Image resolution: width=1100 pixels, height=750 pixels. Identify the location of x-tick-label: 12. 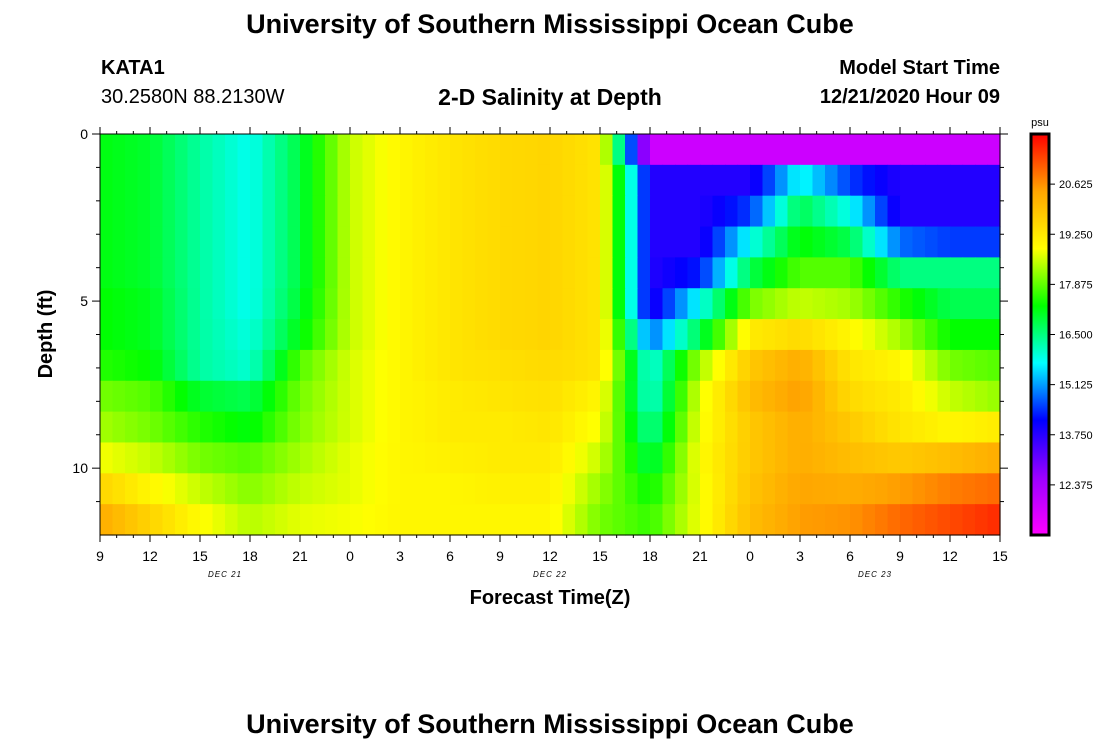
(150, 556).